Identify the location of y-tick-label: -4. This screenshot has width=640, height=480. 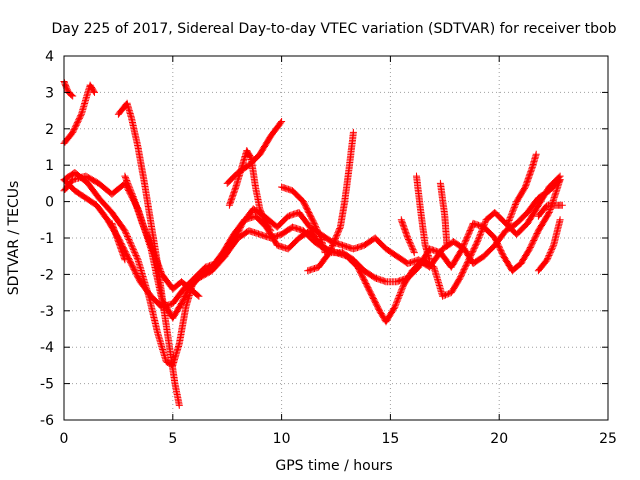
(47, 348).